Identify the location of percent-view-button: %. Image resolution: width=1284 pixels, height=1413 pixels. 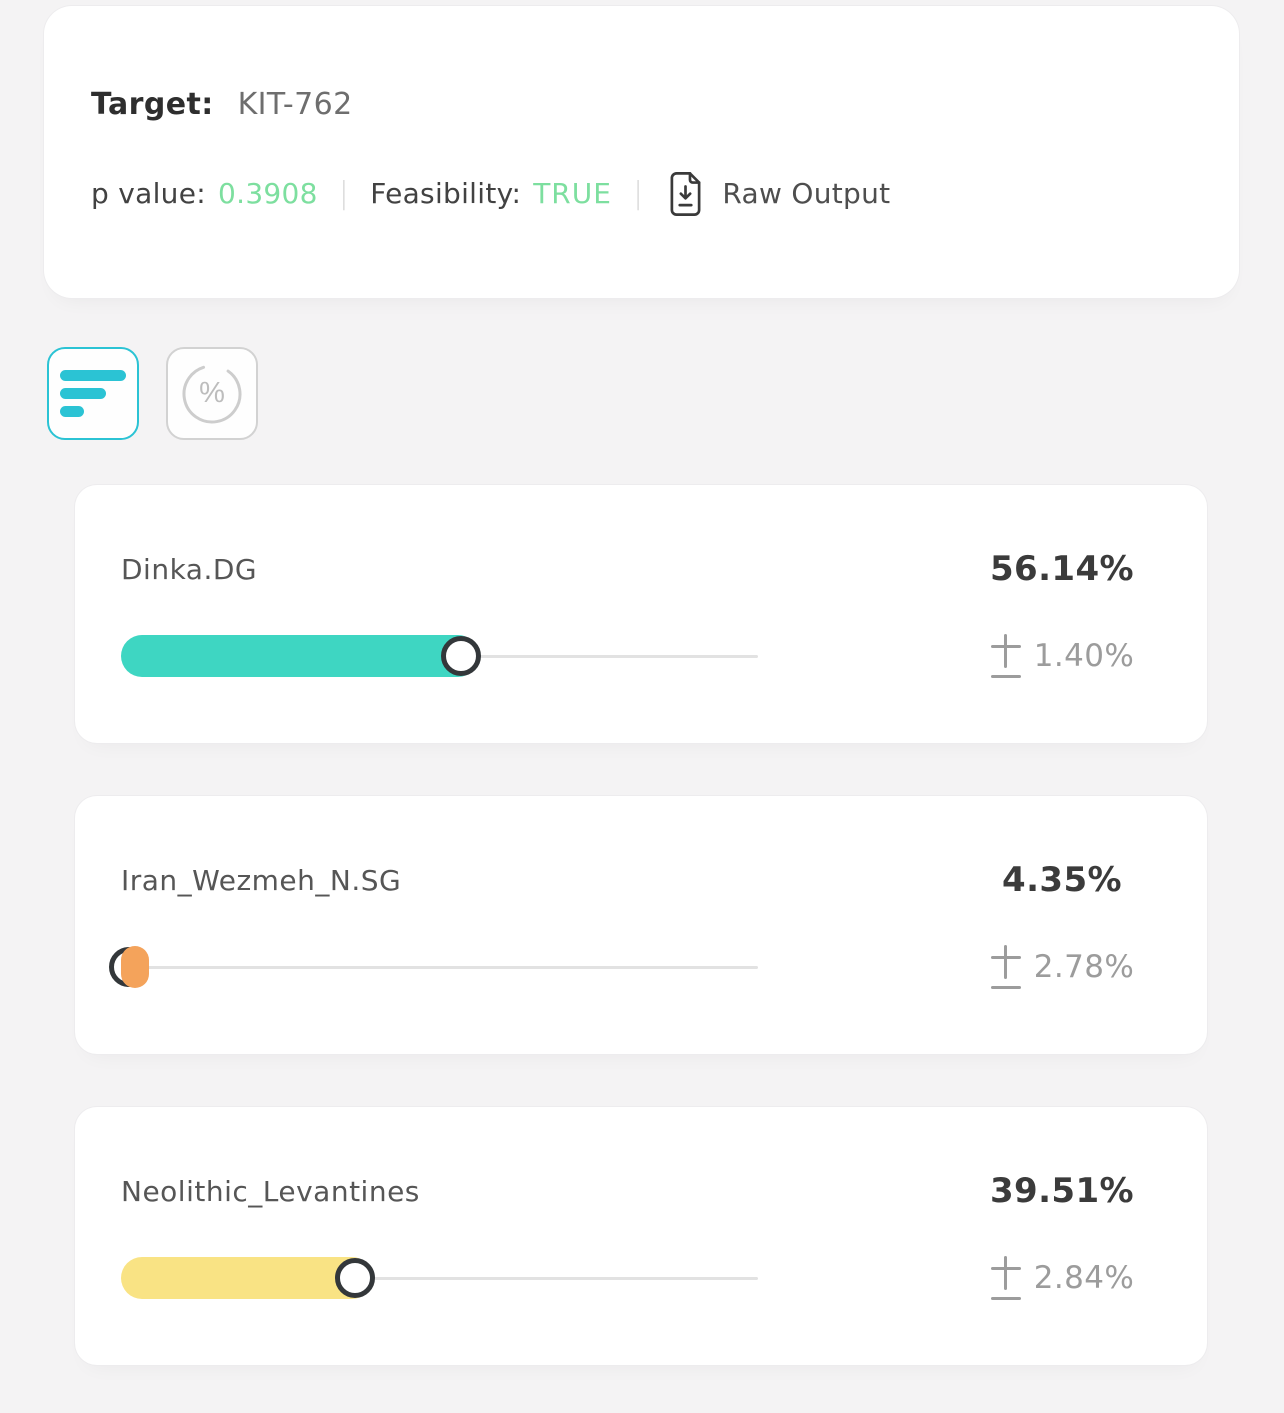
(212, 393).